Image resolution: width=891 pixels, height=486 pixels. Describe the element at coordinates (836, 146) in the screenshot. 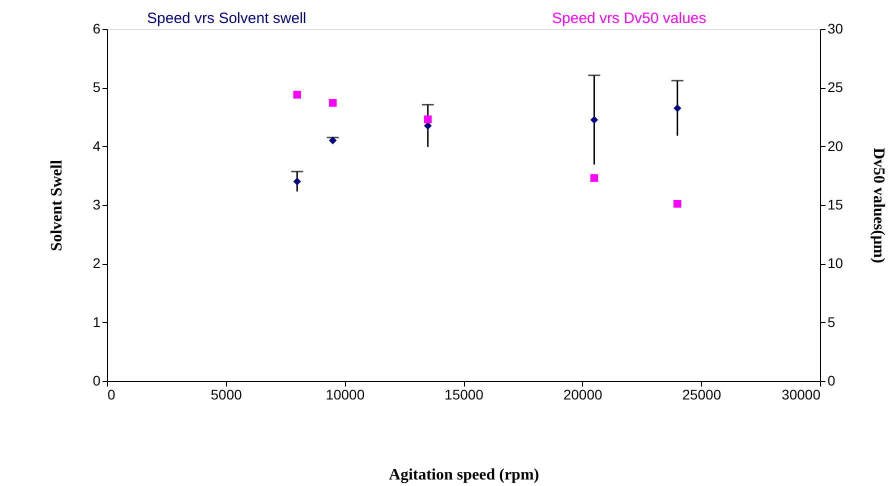

I see `y2-tick-label: 20` at that location.